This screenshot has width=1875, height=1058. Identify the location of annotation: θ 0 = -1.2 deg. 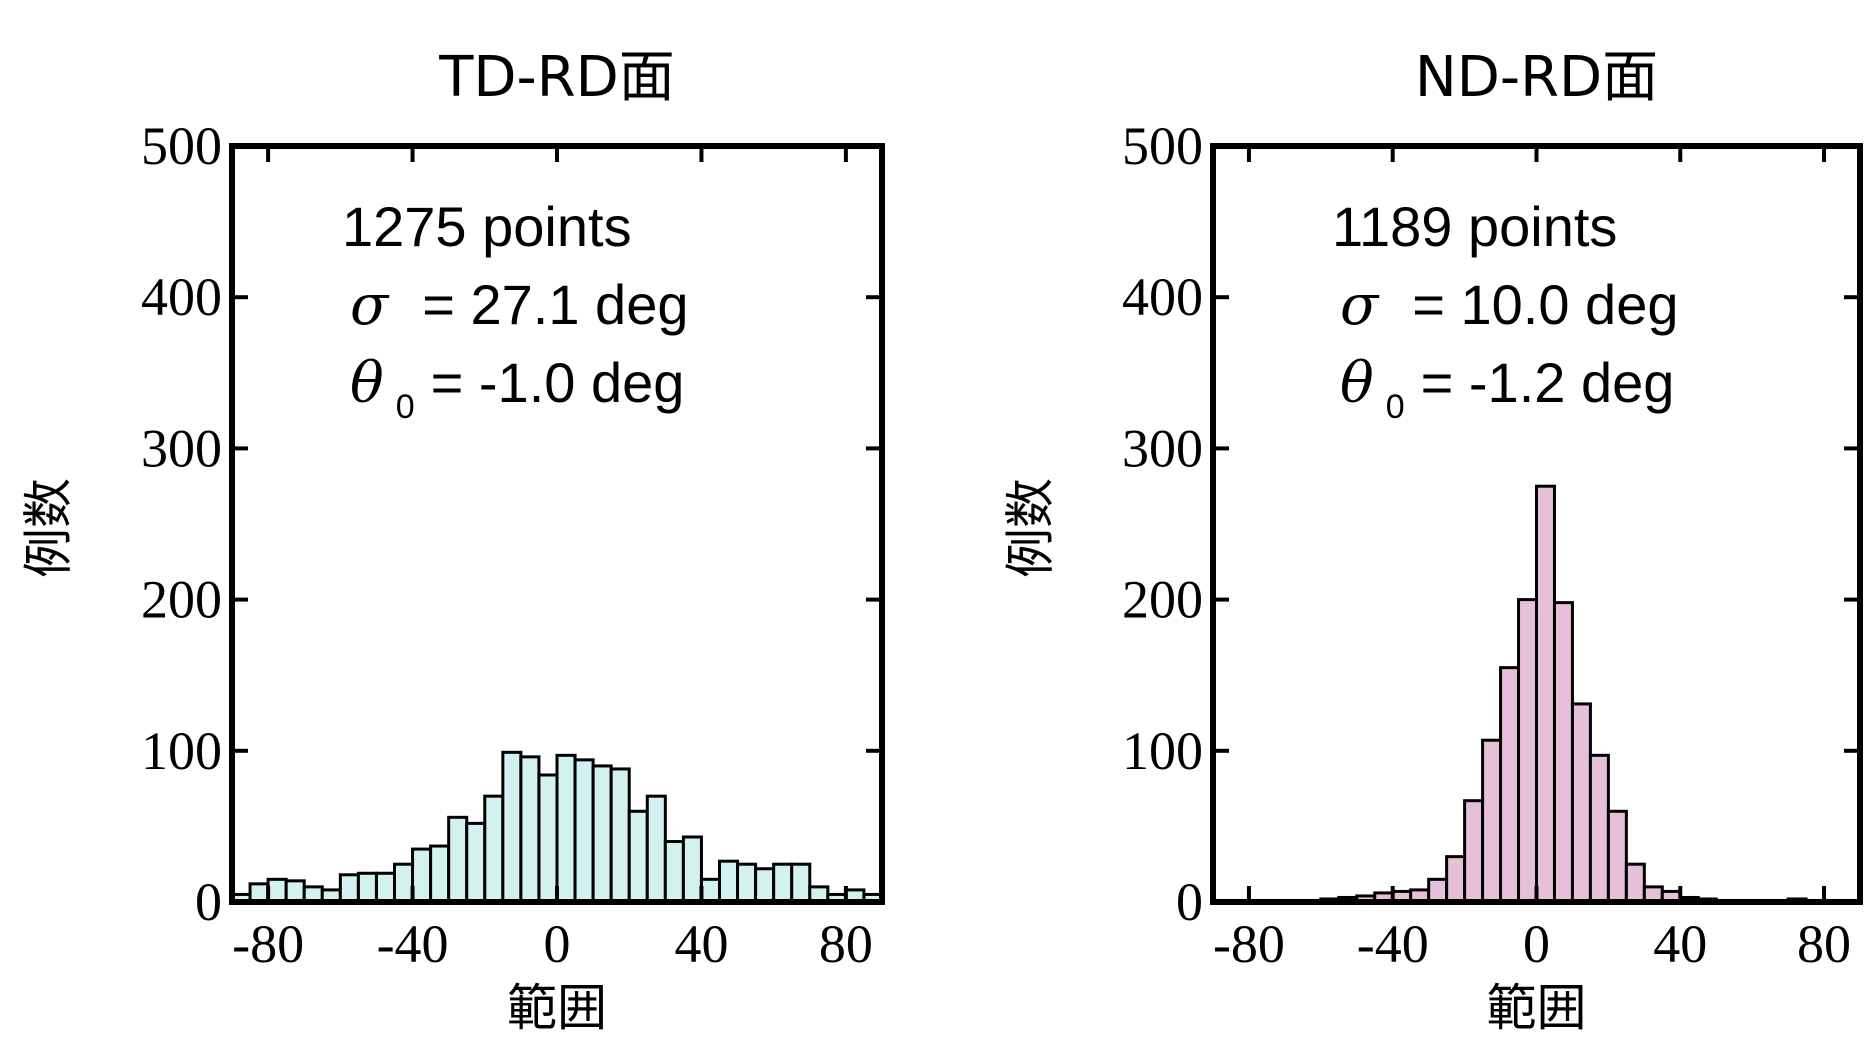
(1507, 388).